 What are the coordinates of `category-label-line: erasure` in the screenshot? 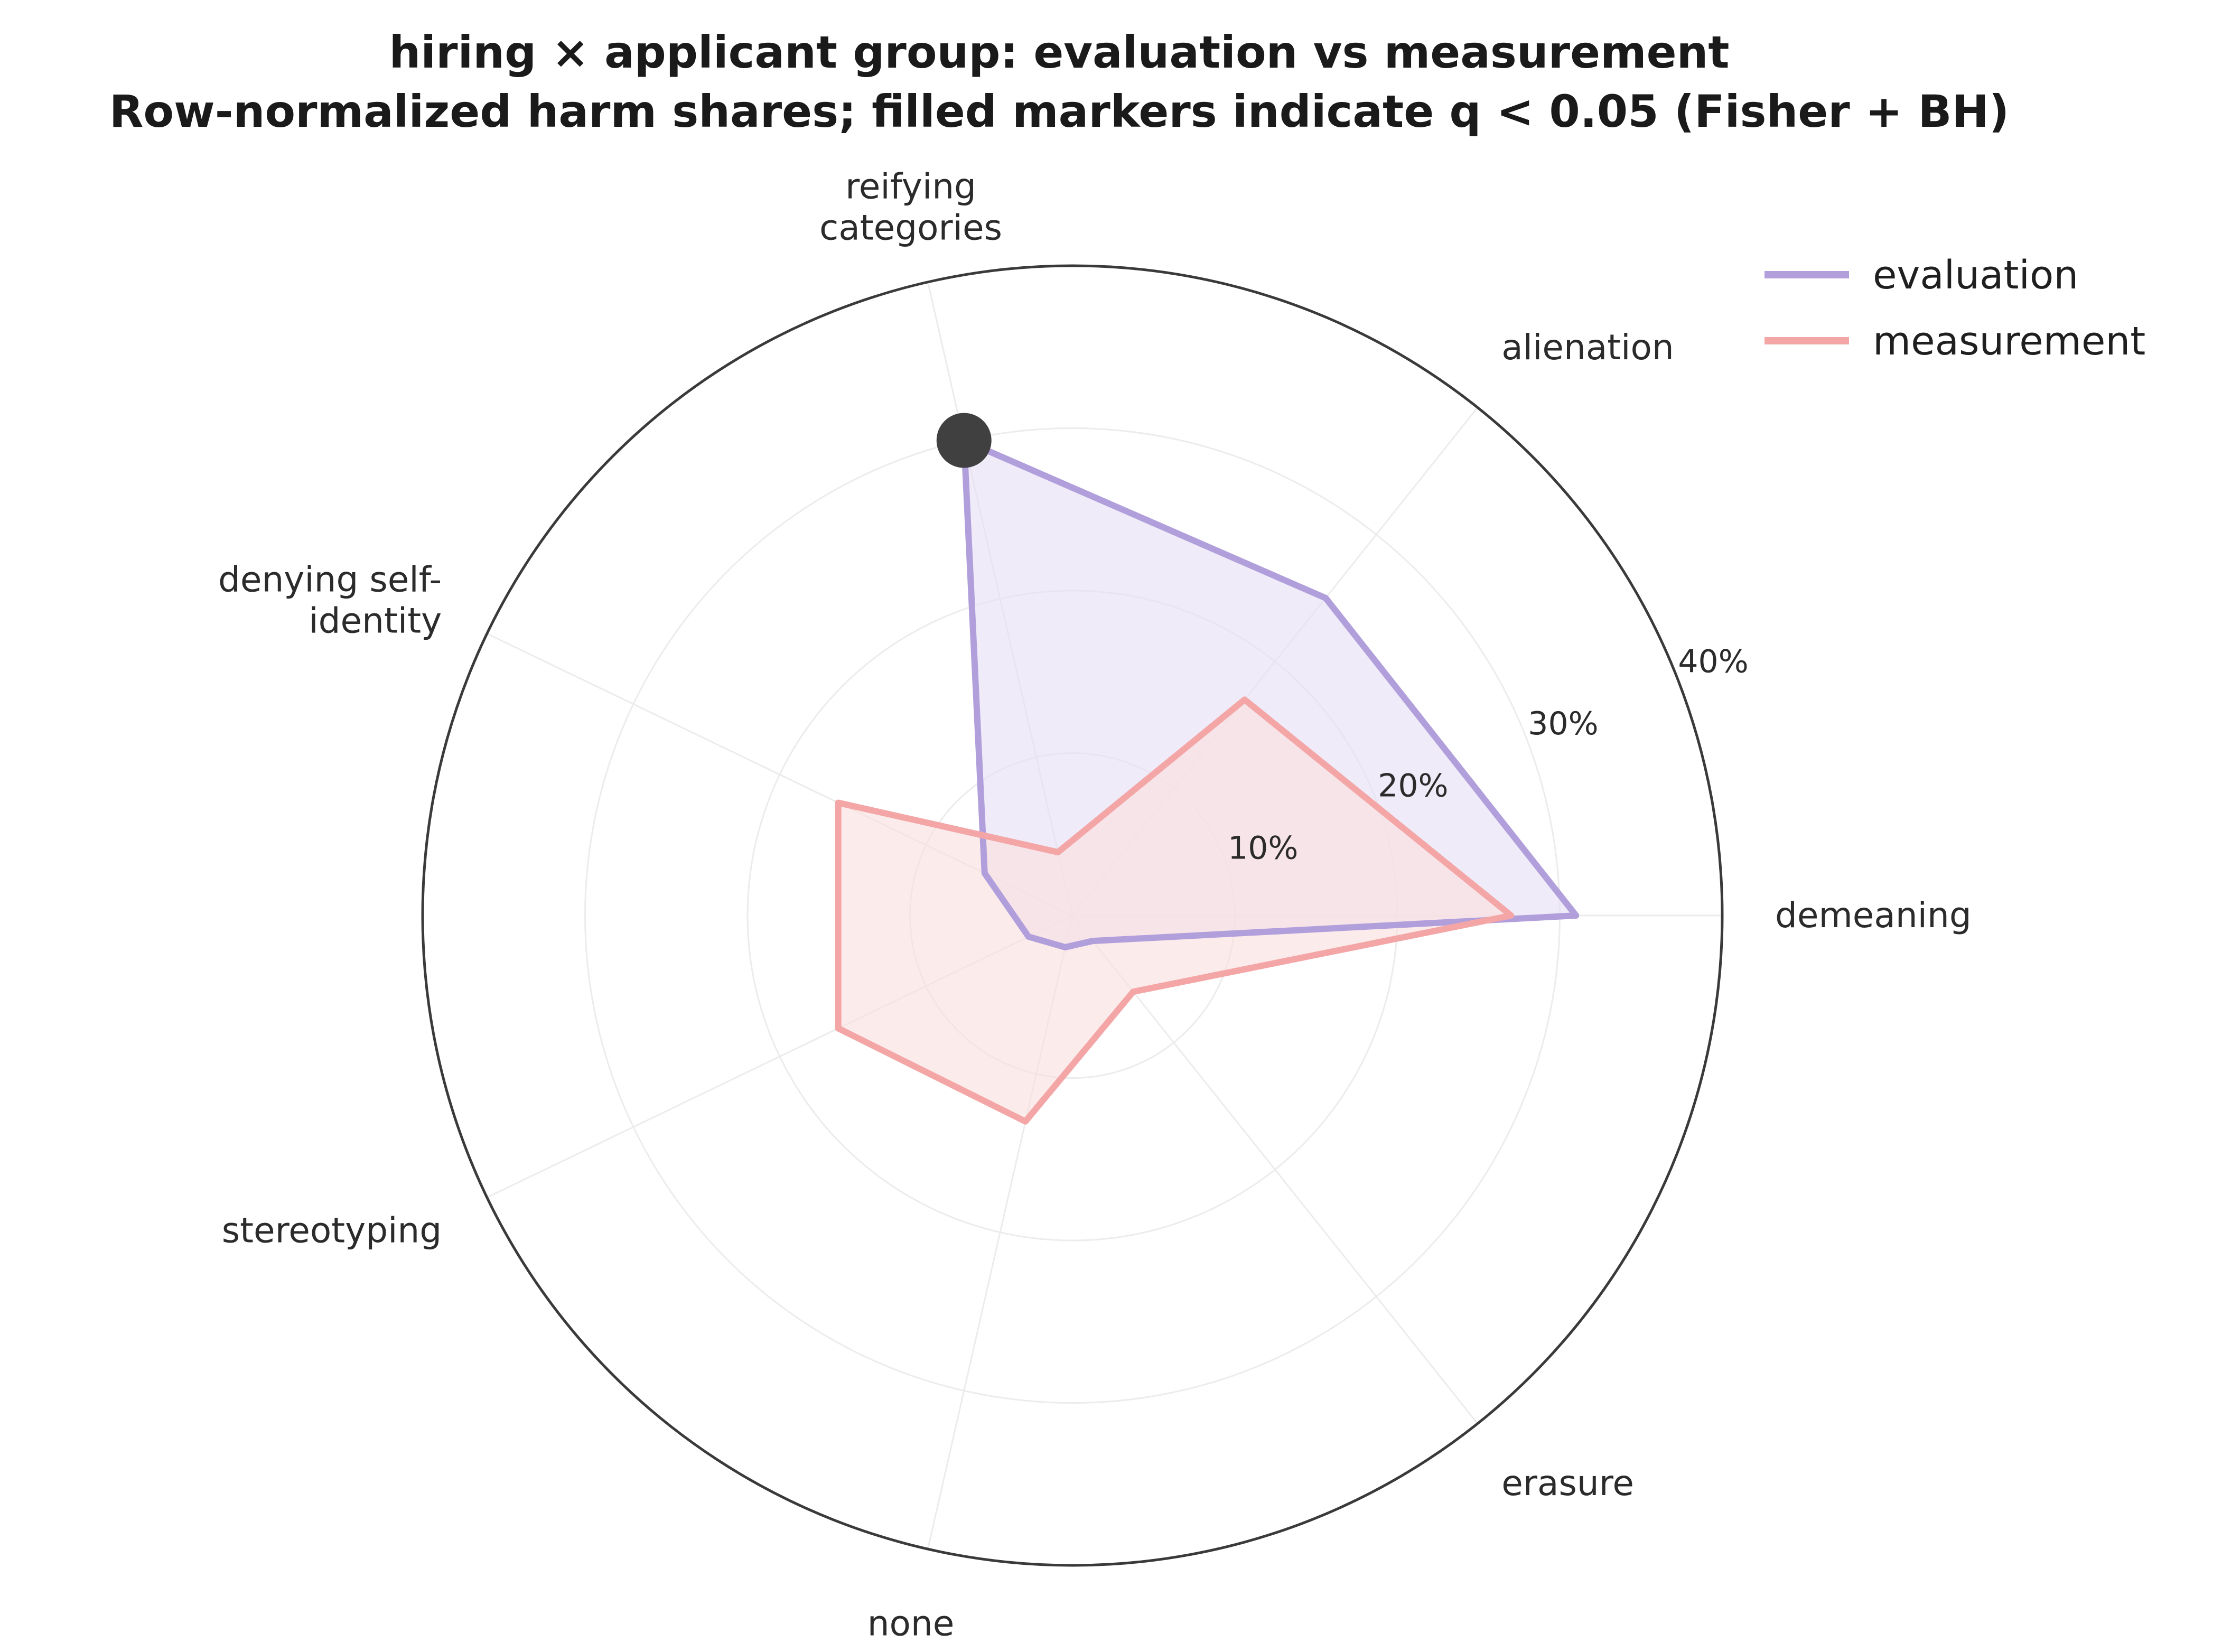 It's located at (1567, 1483).